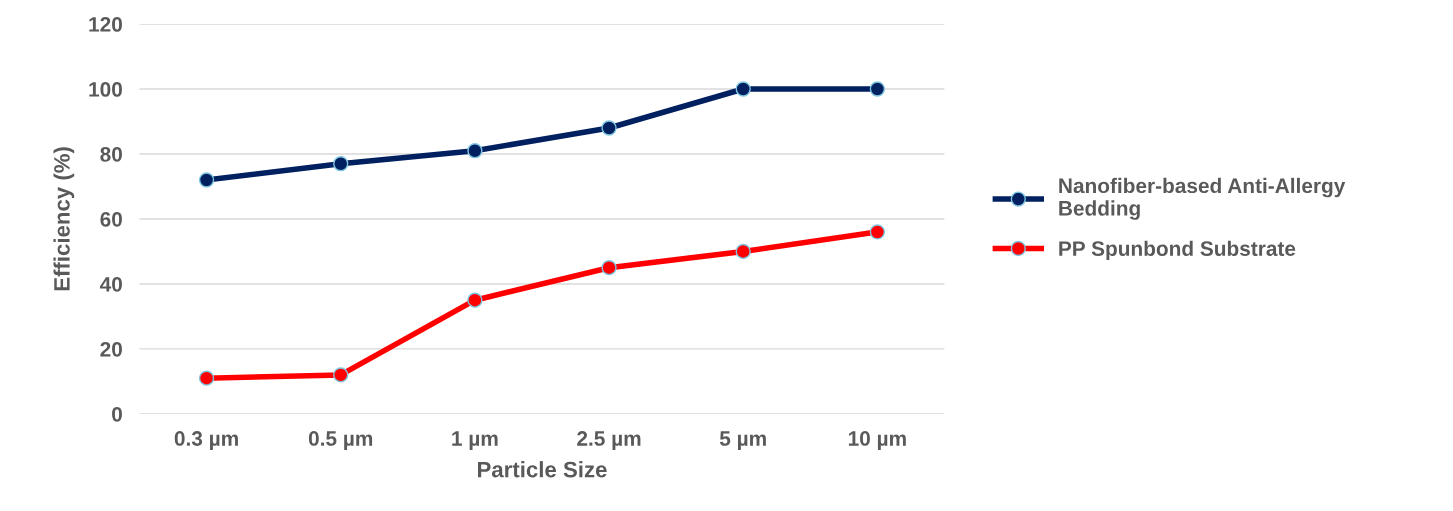 This screenshot has height=511, width=1453. What do you see at coordinates (206, 440) in the screenshot?
I see `x-tick-label: 0.3 µm` at bounding box center [206, 440].